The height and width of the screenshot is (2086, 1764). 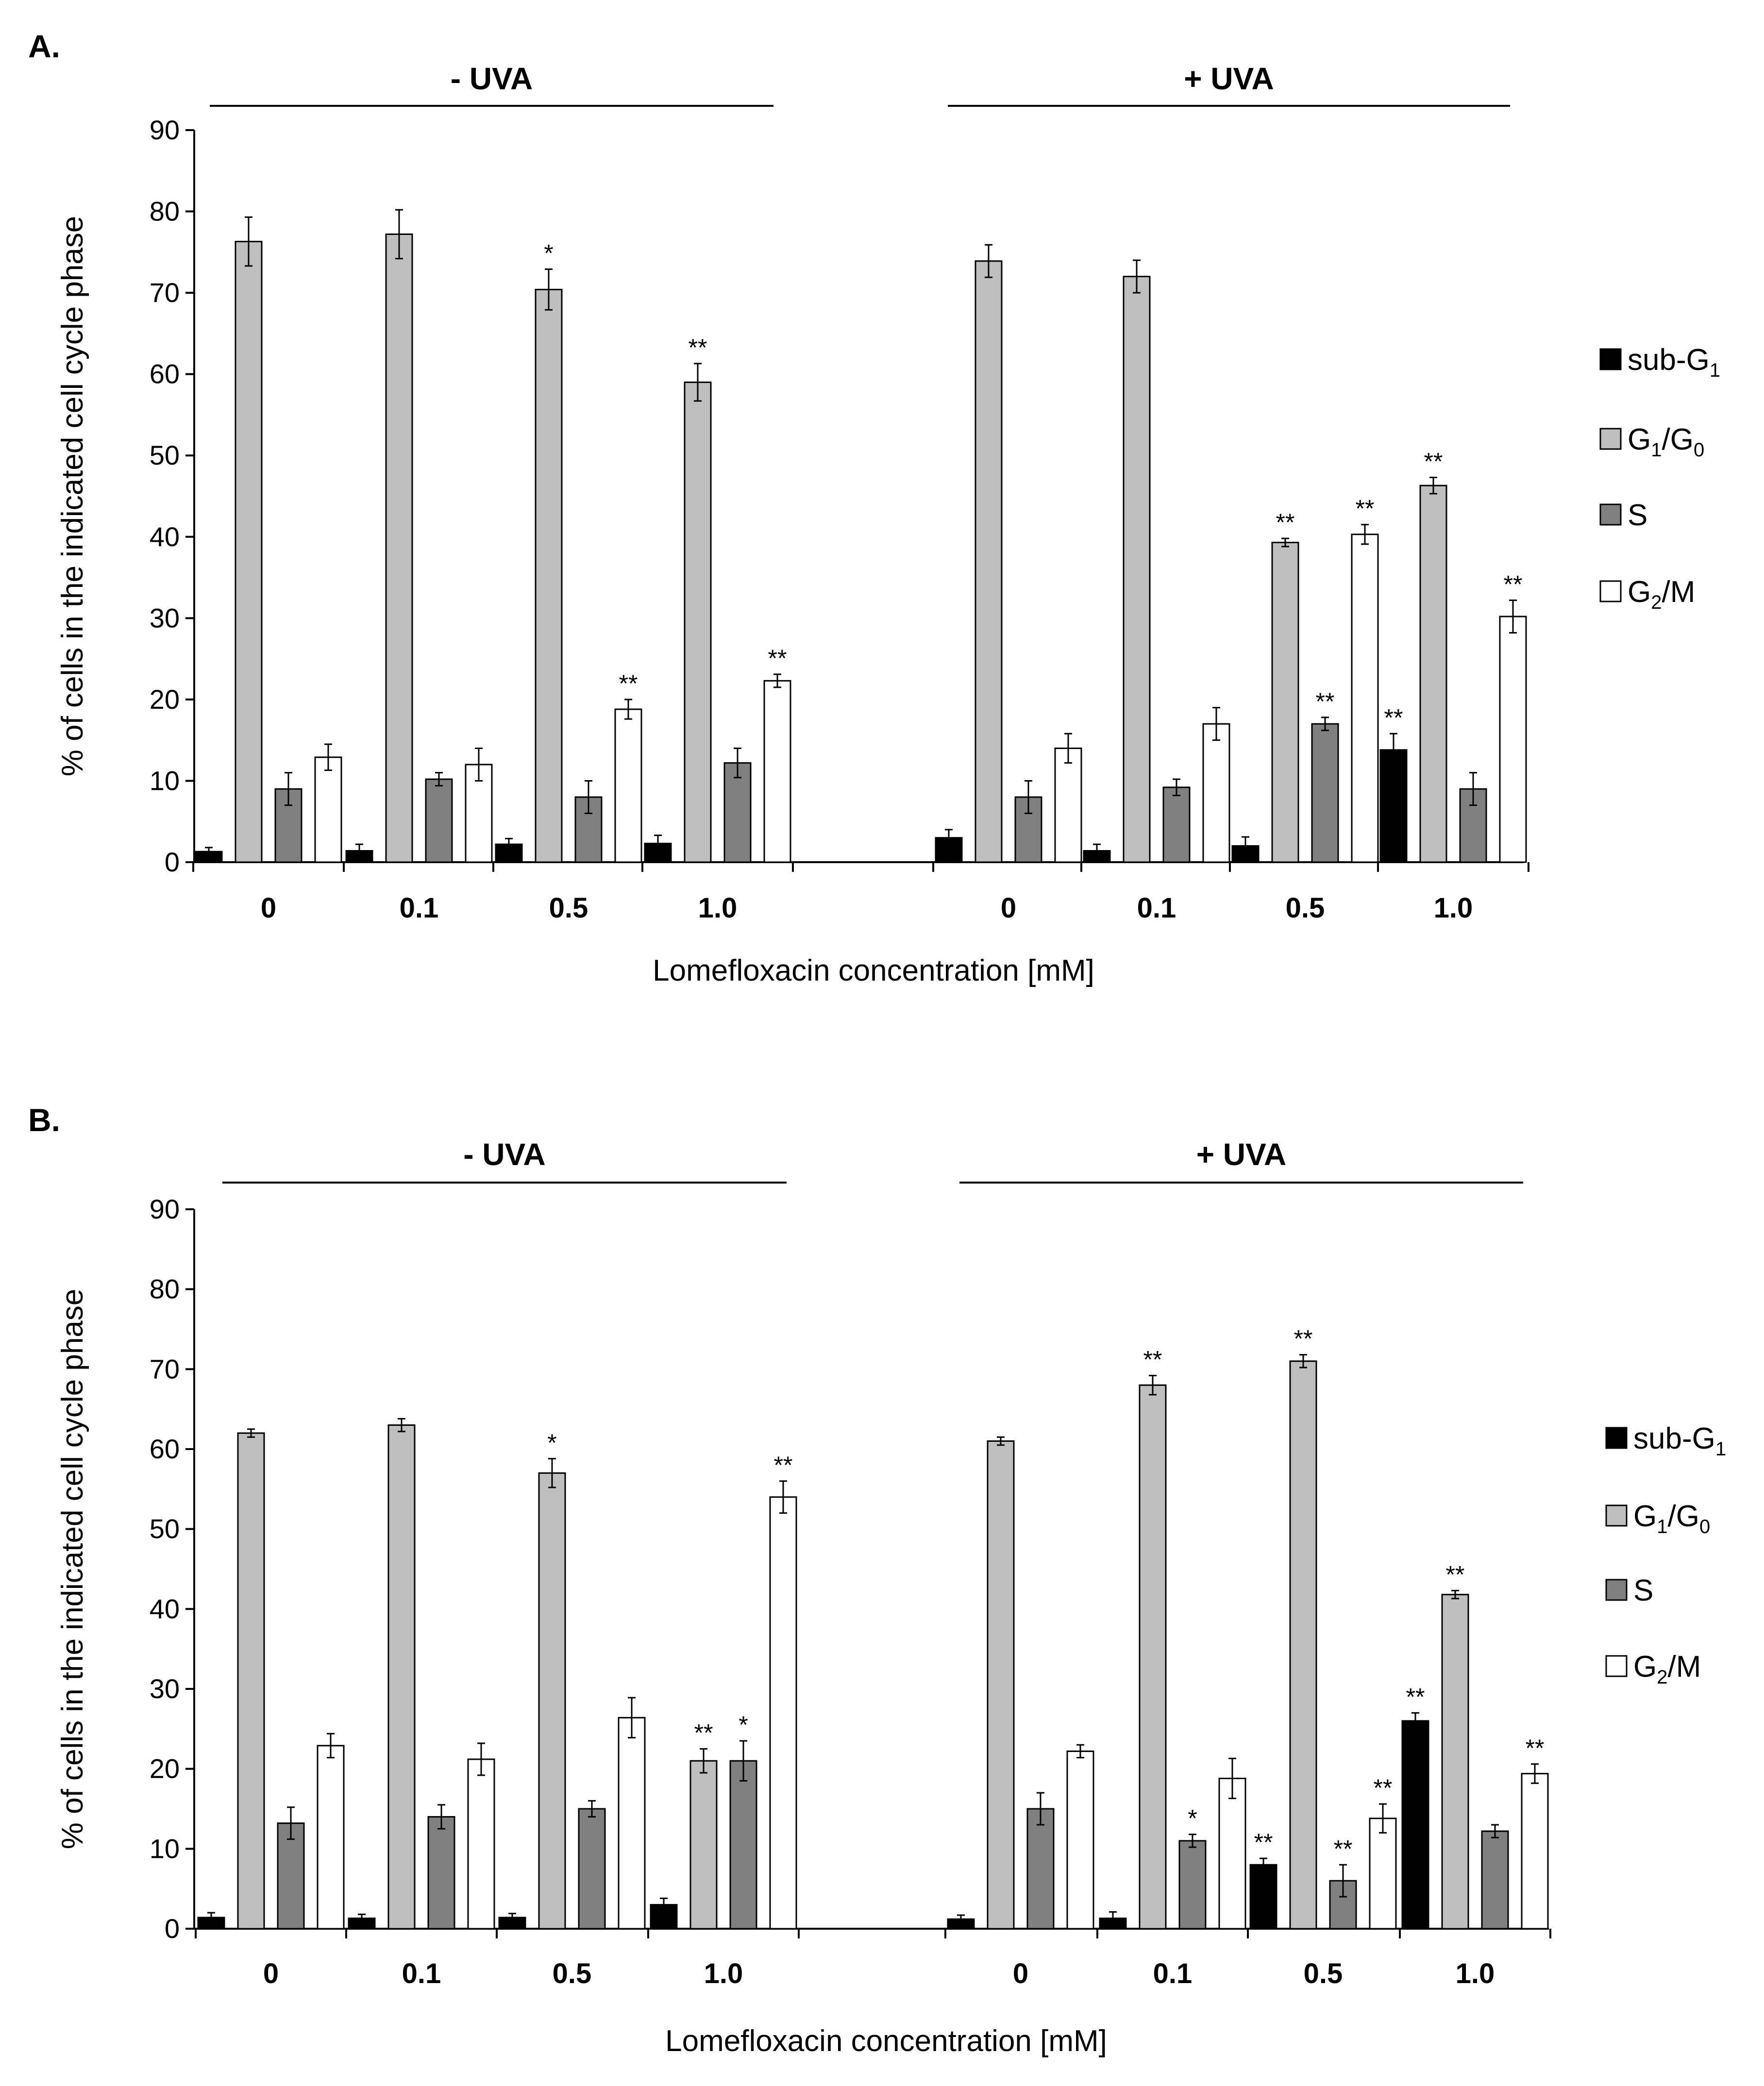 I want to click on panel-b-significance-g1_g0-5: **, so click(x=1152, y=1359).